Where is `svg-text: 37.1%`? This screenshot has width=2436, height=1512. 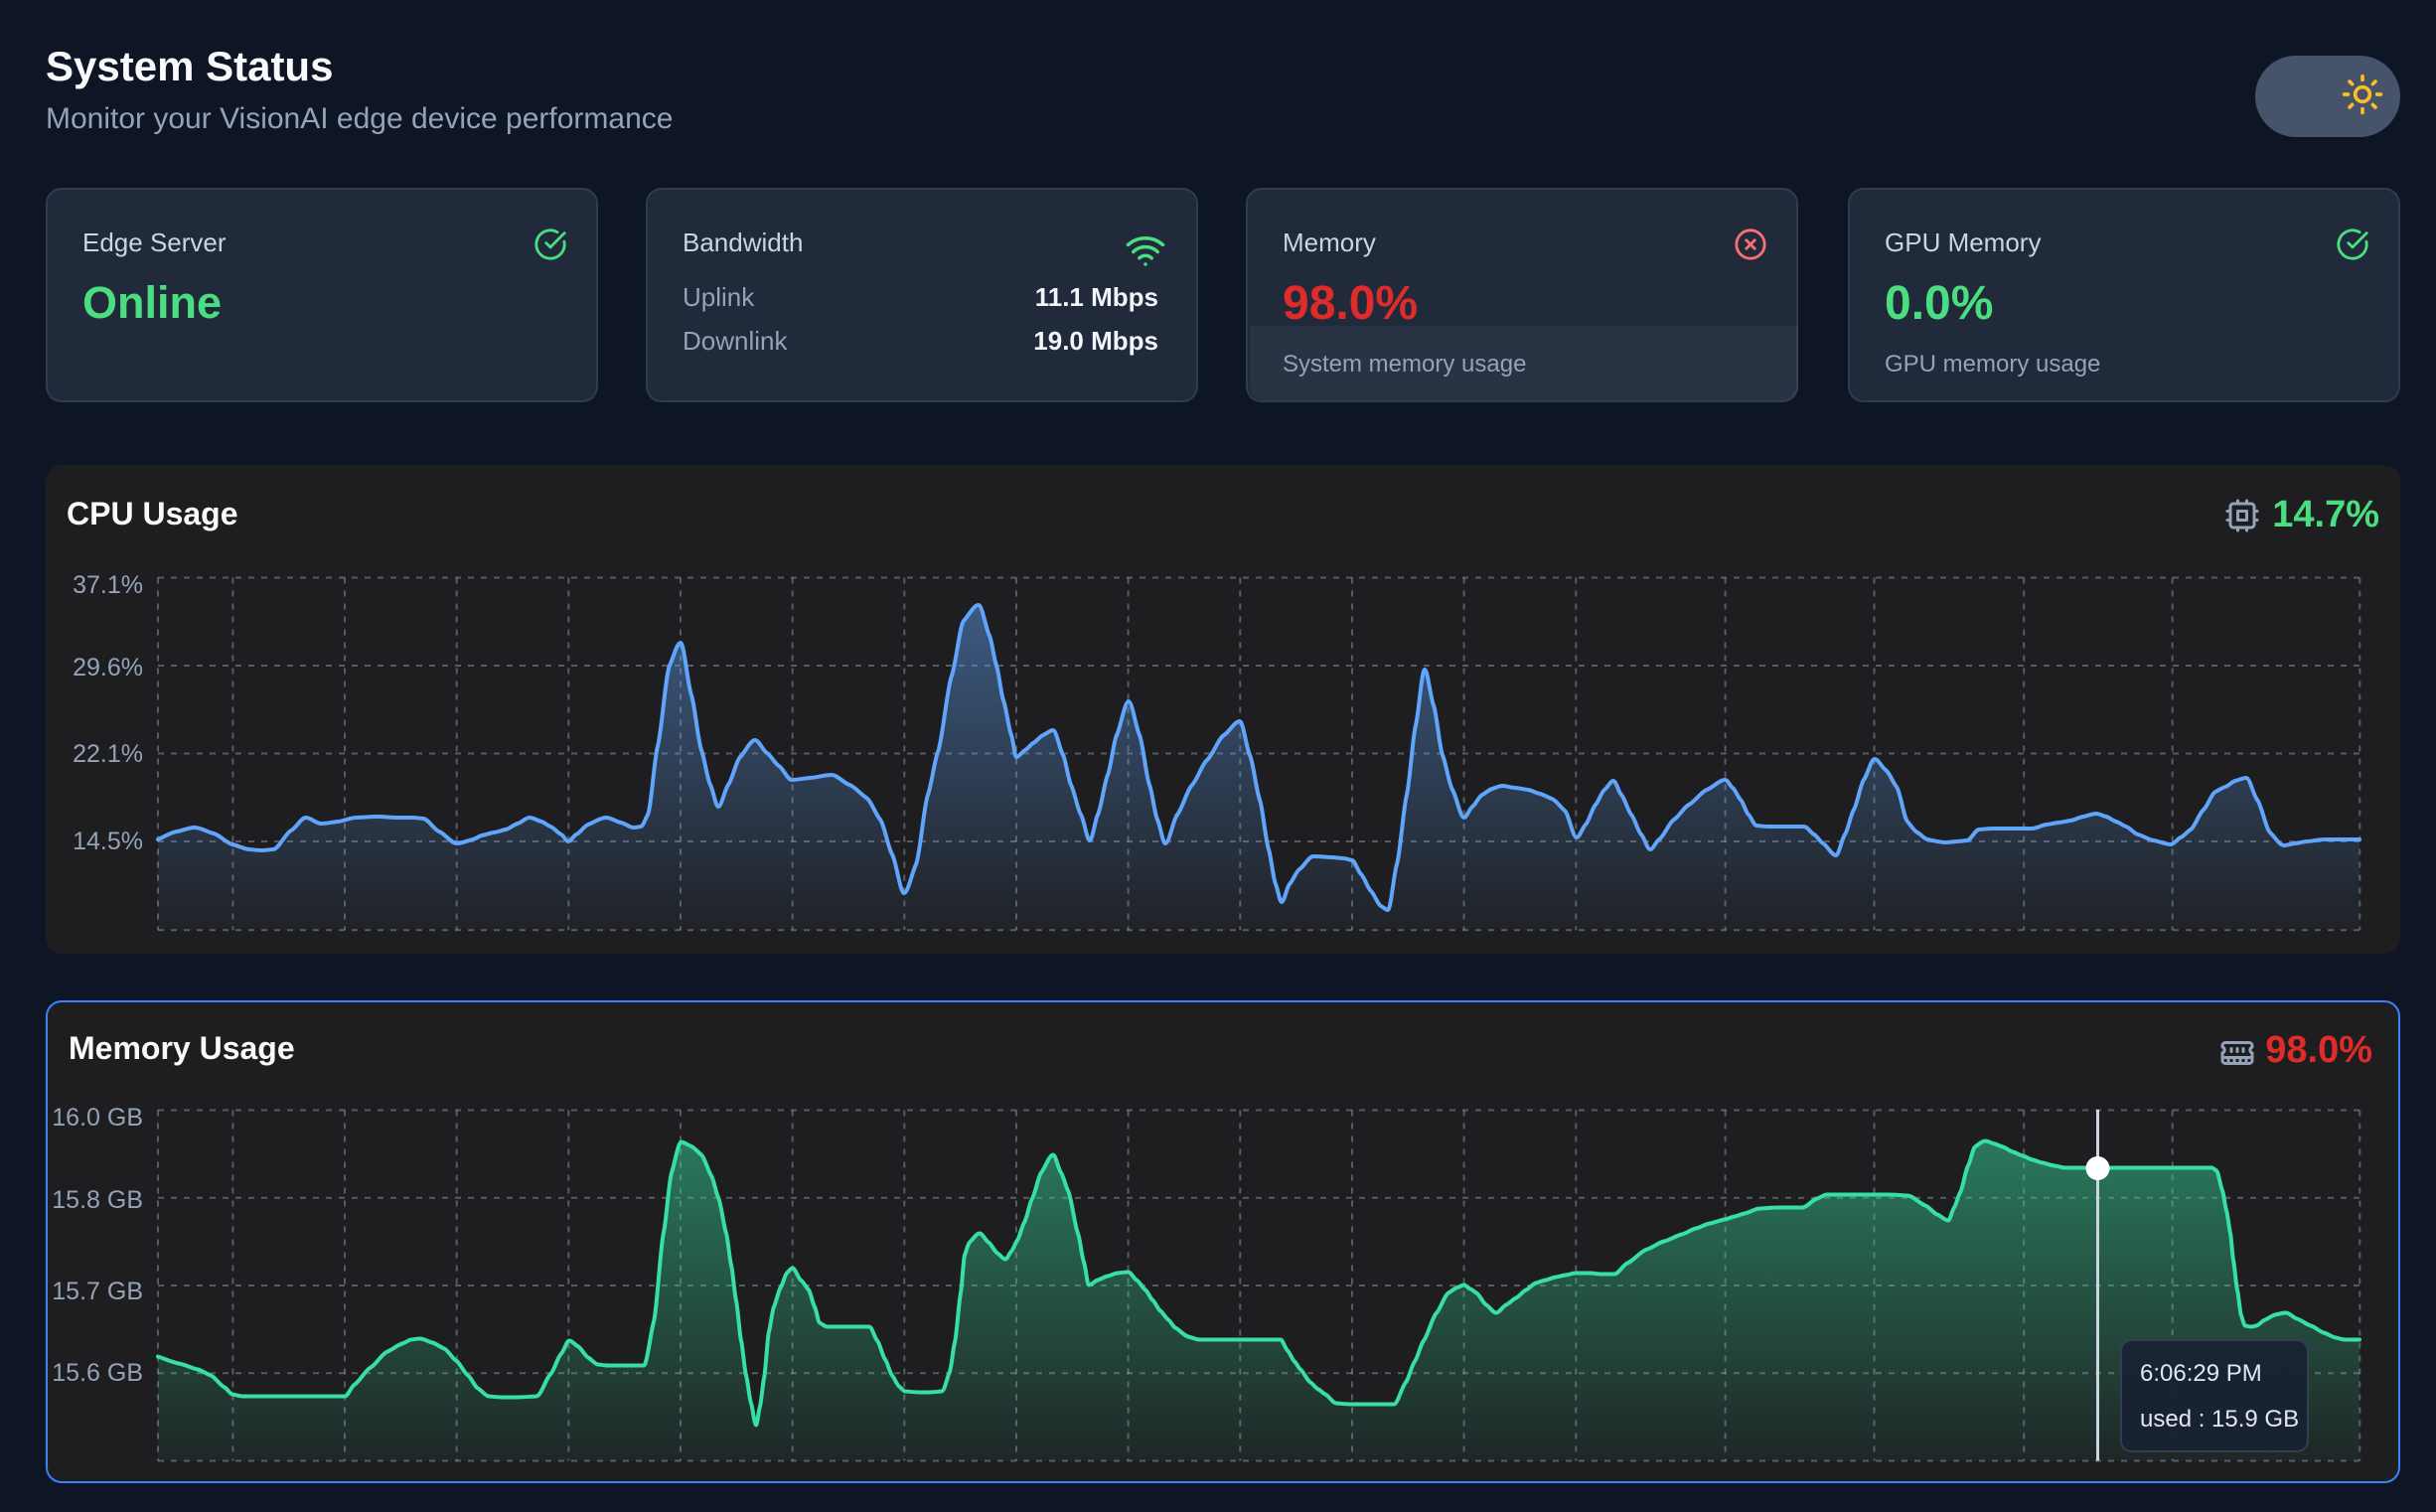
svg-text: 37.1% is located at coordinates (108, 585).